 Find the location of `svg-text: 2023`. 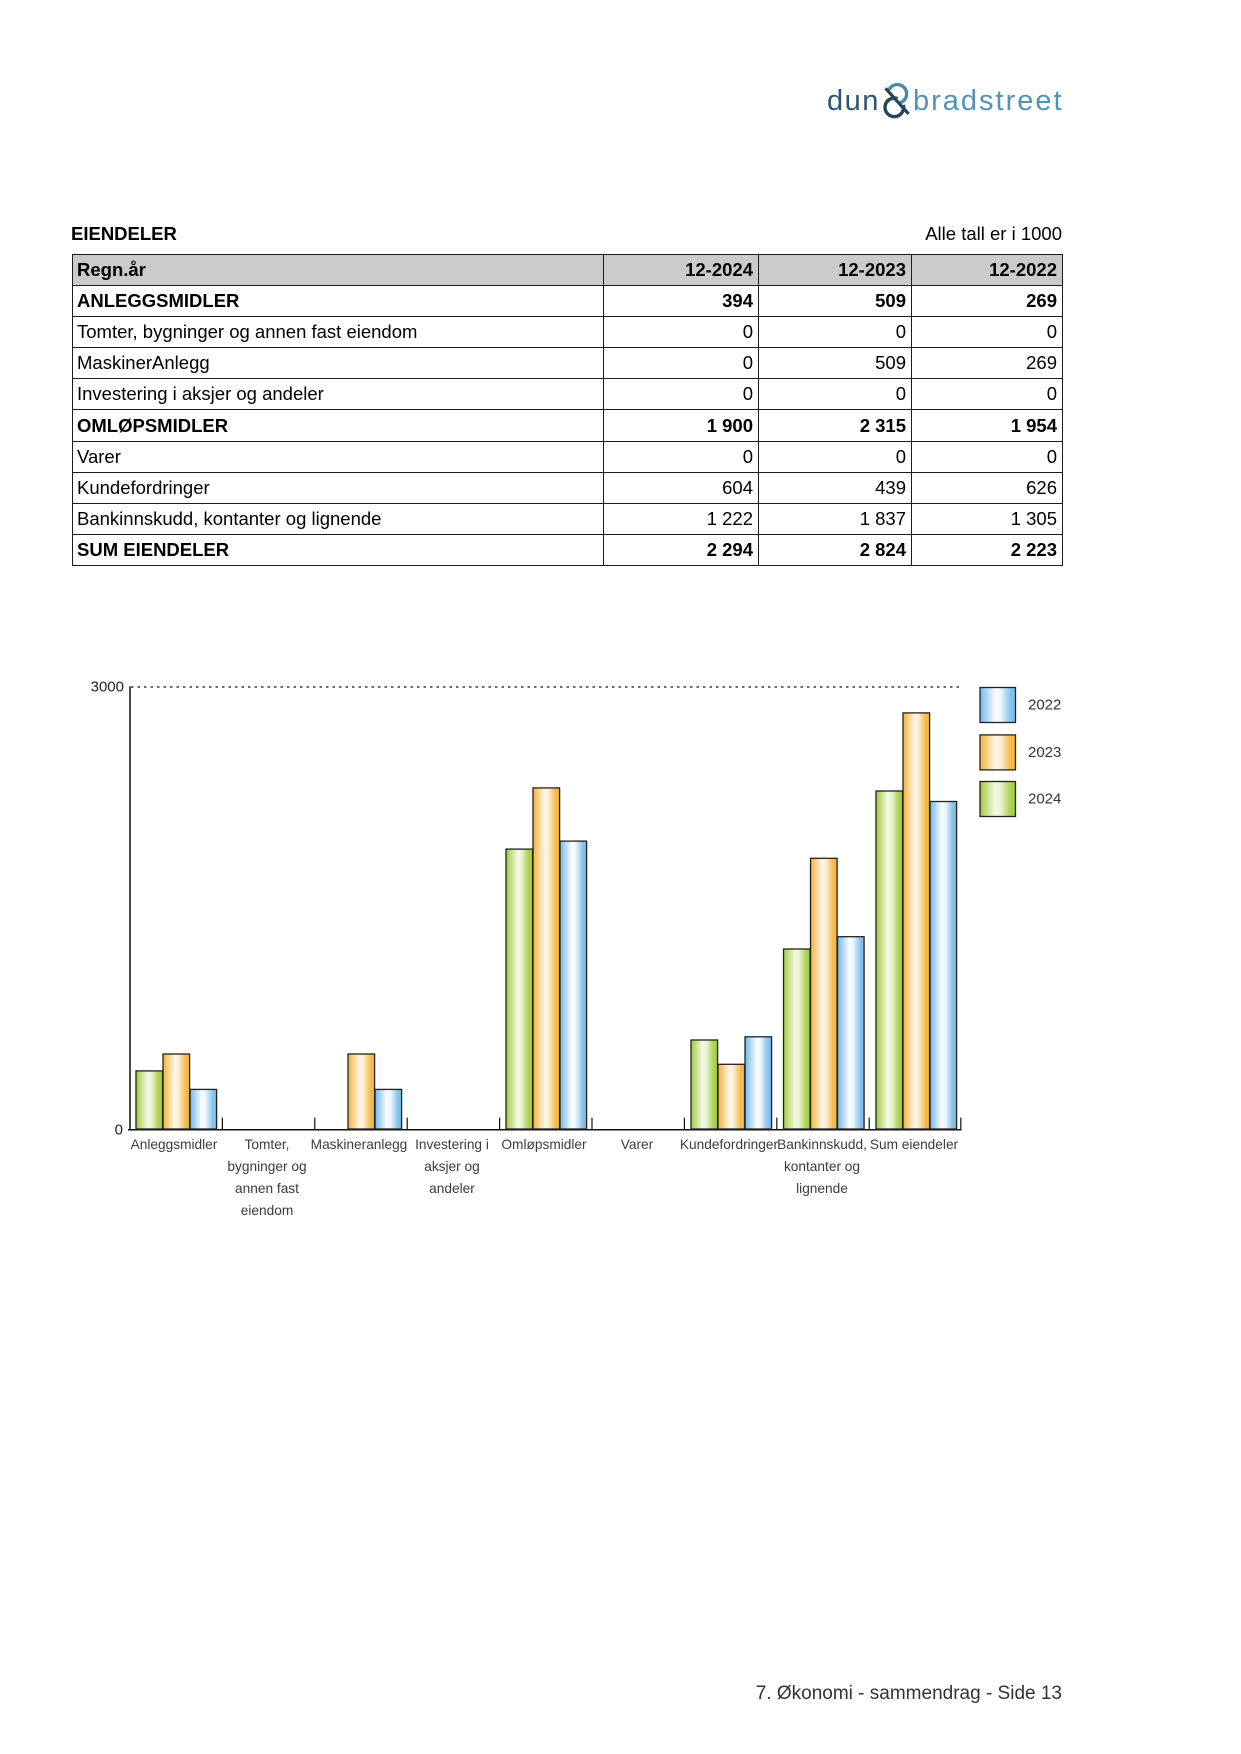

svg-text: 2023 is located at coordinates (1044, 752).